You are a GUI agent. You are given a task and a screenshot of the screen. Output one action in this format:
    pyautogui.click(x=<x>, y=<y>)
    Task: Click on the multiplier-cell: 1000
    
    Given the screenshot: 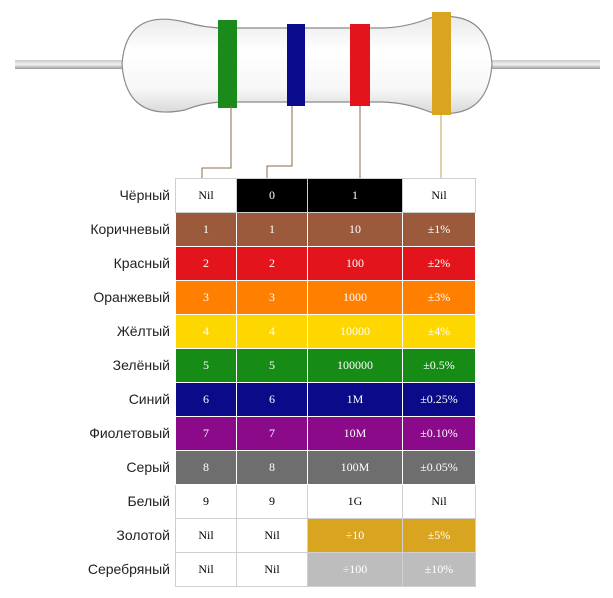 What is the action you would take?
    pyautogui.click(x=355, y=297)
    